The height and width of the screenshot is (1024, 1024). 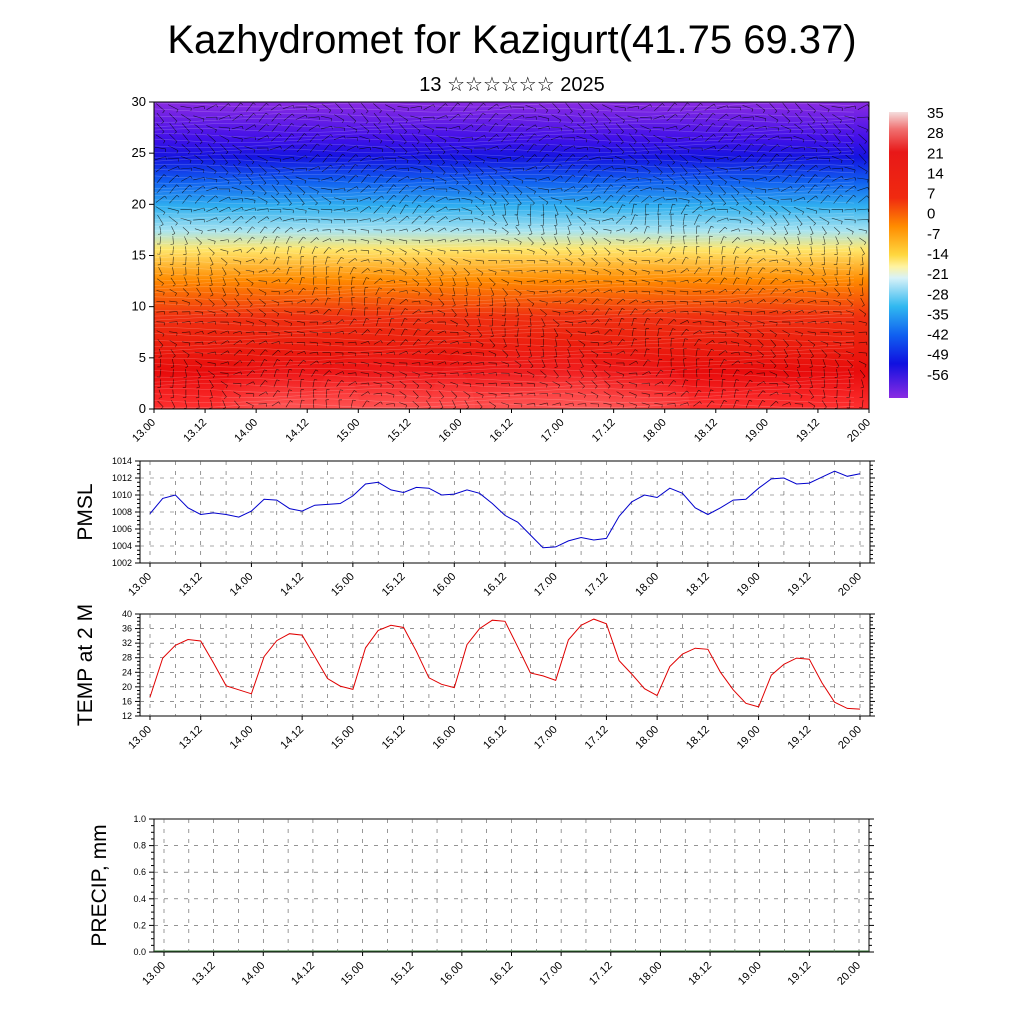 What do you see at coordinates (139, 255) in the screenshot?
I see `y-tick-label: 15` at bounding box center [139, 255].